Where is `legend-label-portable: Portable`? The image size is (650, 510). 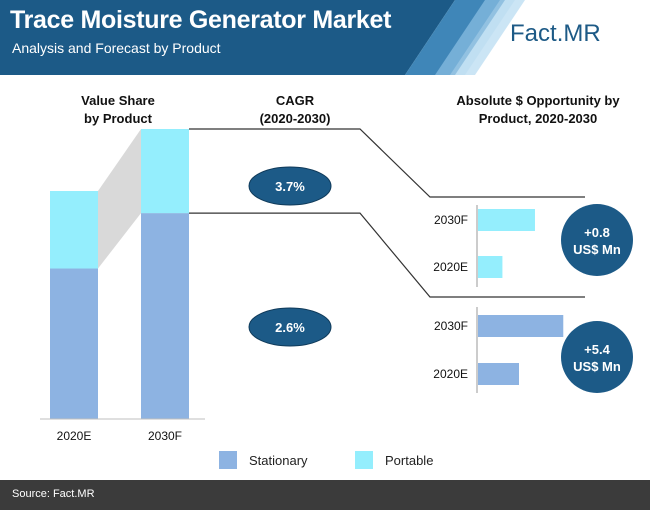 legend-label-portable: Portable is located at coordinates (409, 460).